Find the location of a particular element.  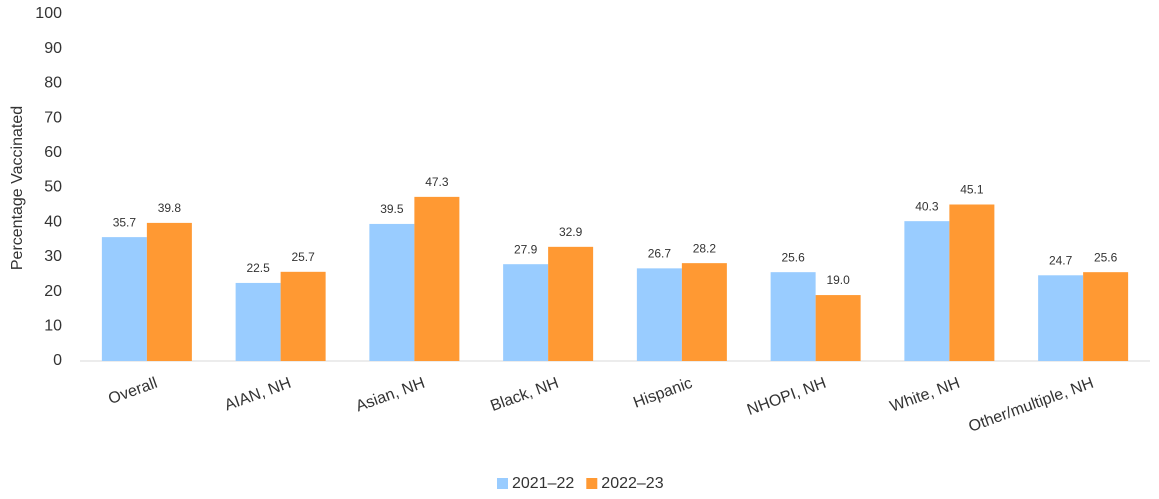

legend-label: 2021–22 is located at coordinates (543, 483).